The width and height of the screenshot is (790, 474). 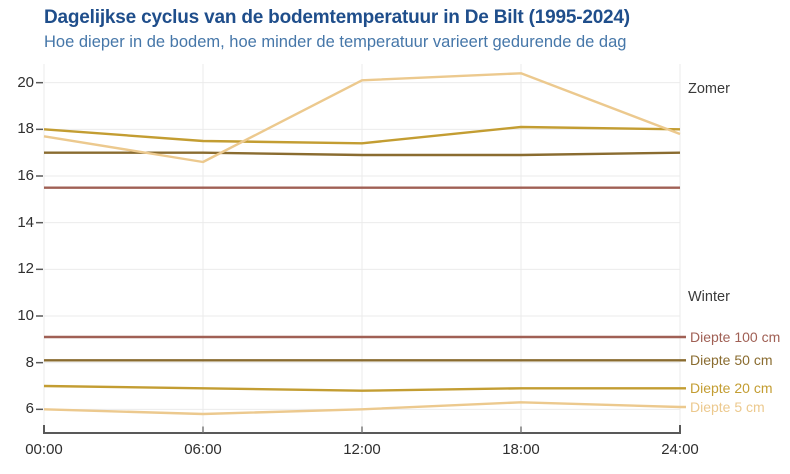 I want to click on series-line-zomer-diepte-20-cm, so click(x=362, y=135).